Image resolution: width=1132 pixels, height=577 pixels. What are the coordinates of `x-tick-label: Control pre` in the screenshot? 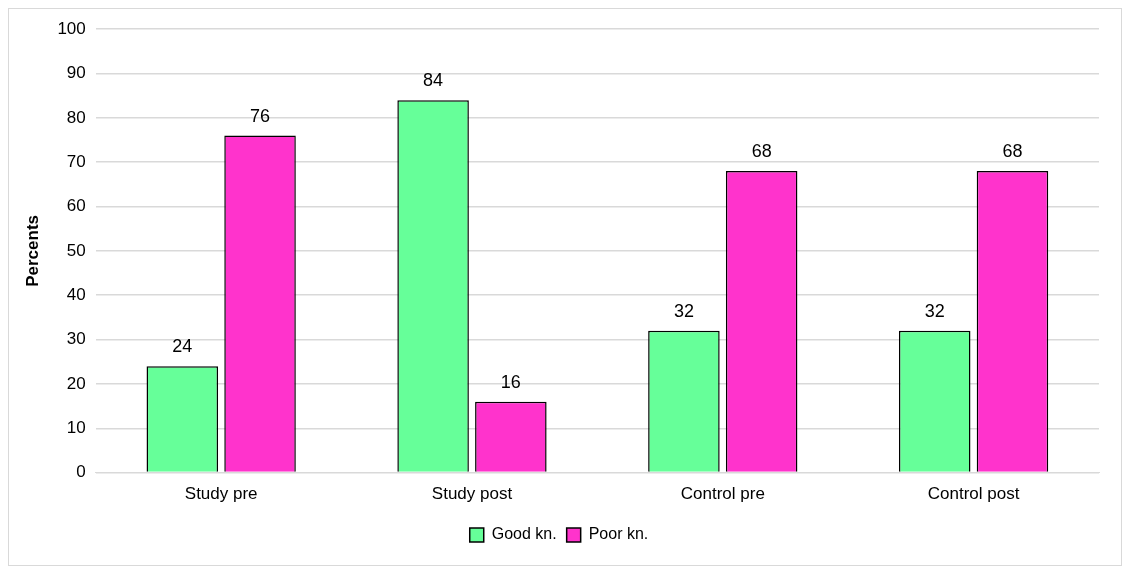 It's located at (722, 494).